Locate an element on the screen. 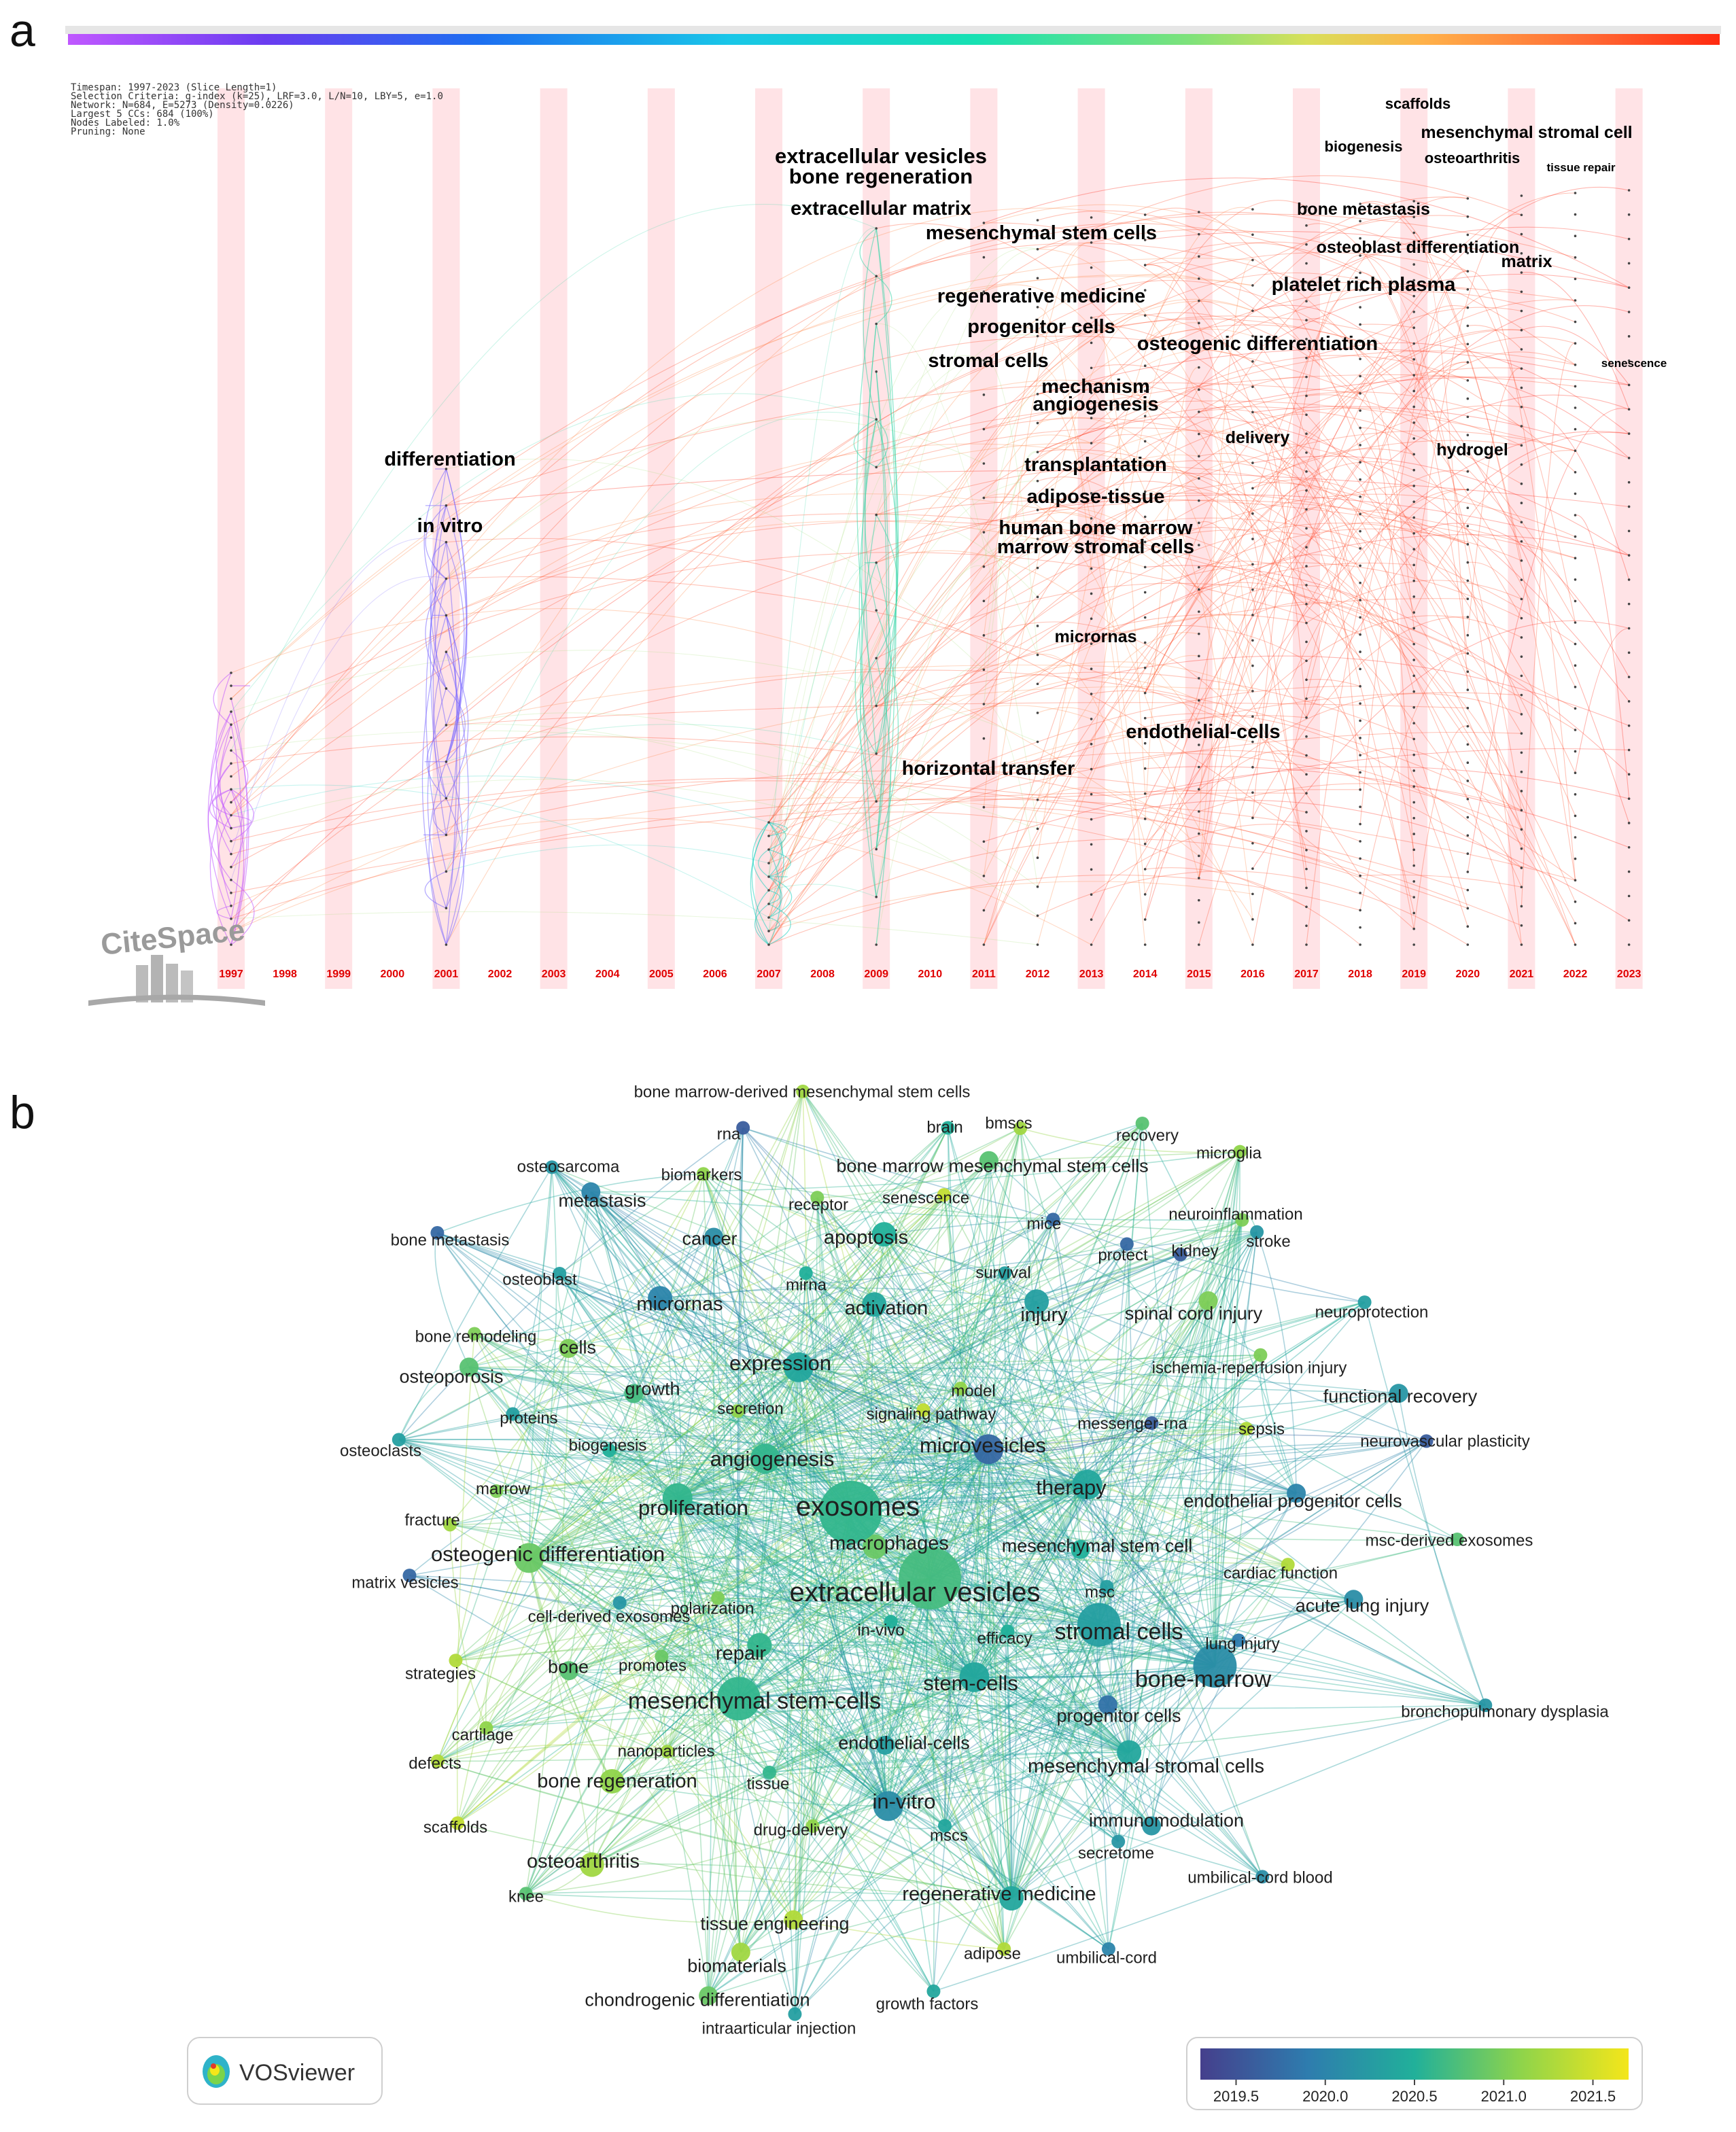  term-label: signaling pathway is located at coordinates (931, 1414).